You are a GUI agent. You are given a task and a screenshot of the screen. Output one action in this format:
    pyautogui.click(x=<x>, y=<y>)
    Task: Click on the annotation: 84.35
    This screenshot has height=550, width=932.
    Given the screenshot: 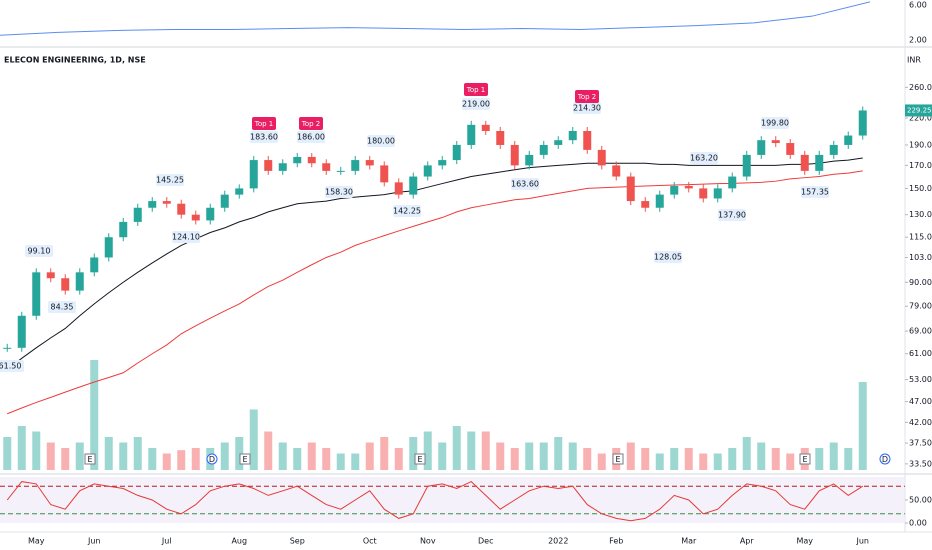 What is the action you would take?
    pyautogui.click(x=62, y=307)
    